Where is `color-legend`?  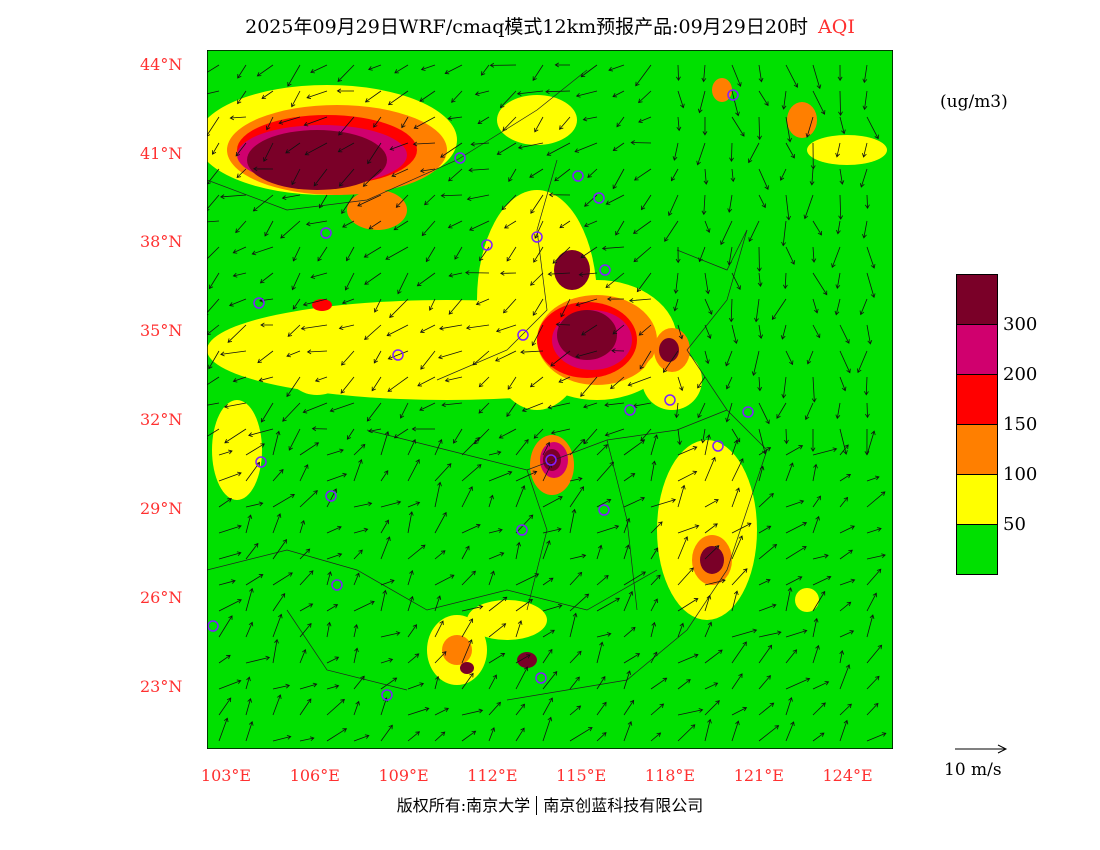
color-legend is located at coordinates (977, 424).